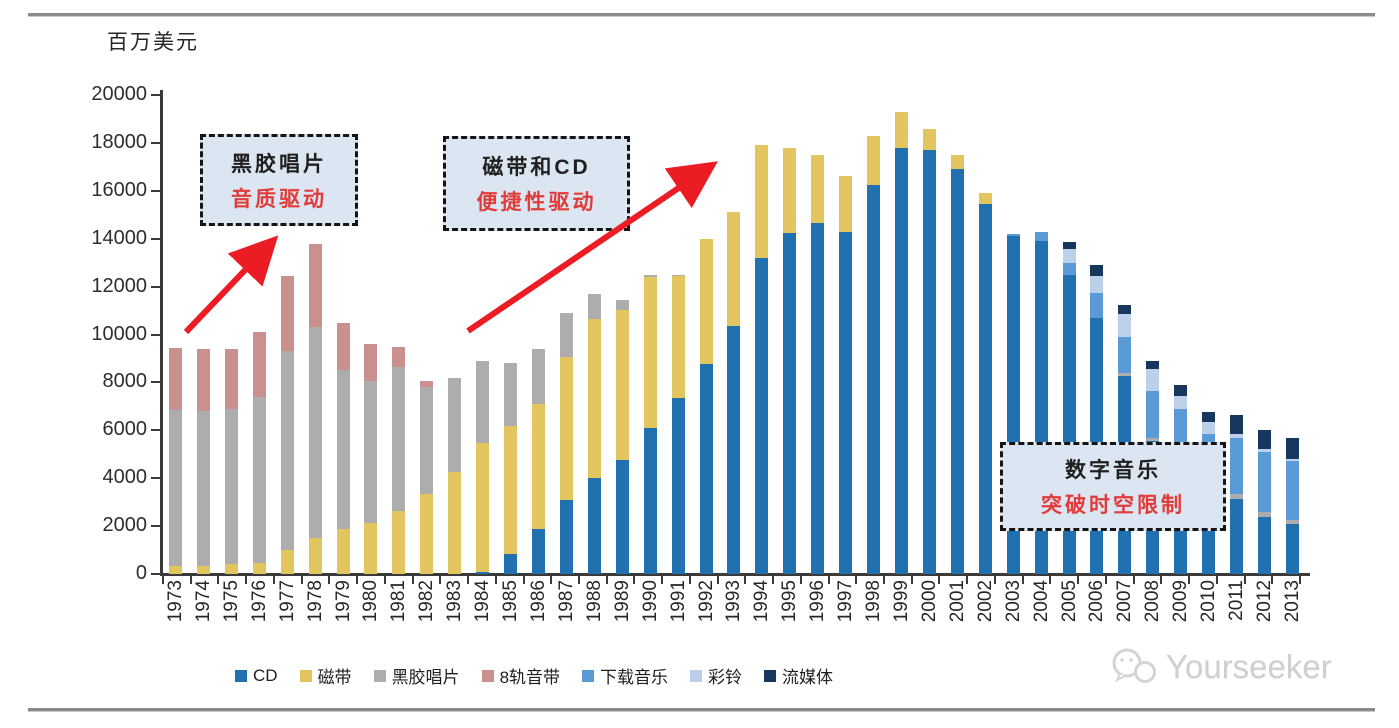  Describe the element at coordinates (536, 202) in the screenshot. I see `annotation-subtitle: 便捷性驱动` at that location.